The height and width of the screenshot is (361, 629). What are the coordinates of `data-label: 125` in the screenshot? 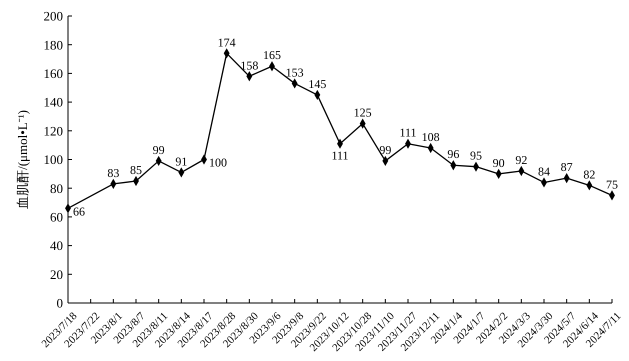 It's located at (363, 113).